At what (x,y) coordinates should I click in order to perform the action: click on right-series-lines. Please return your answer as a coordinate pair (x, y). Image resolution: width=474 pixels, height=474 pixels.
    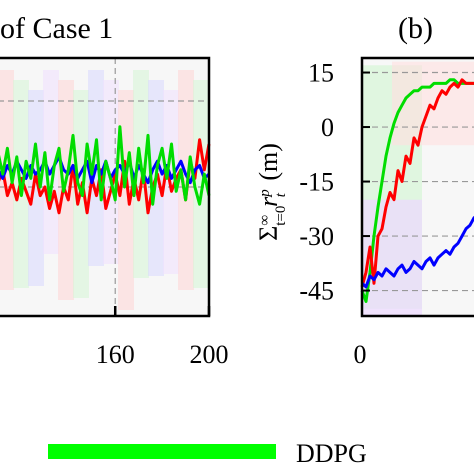
    Looking at the image, I should click on (417, 190).